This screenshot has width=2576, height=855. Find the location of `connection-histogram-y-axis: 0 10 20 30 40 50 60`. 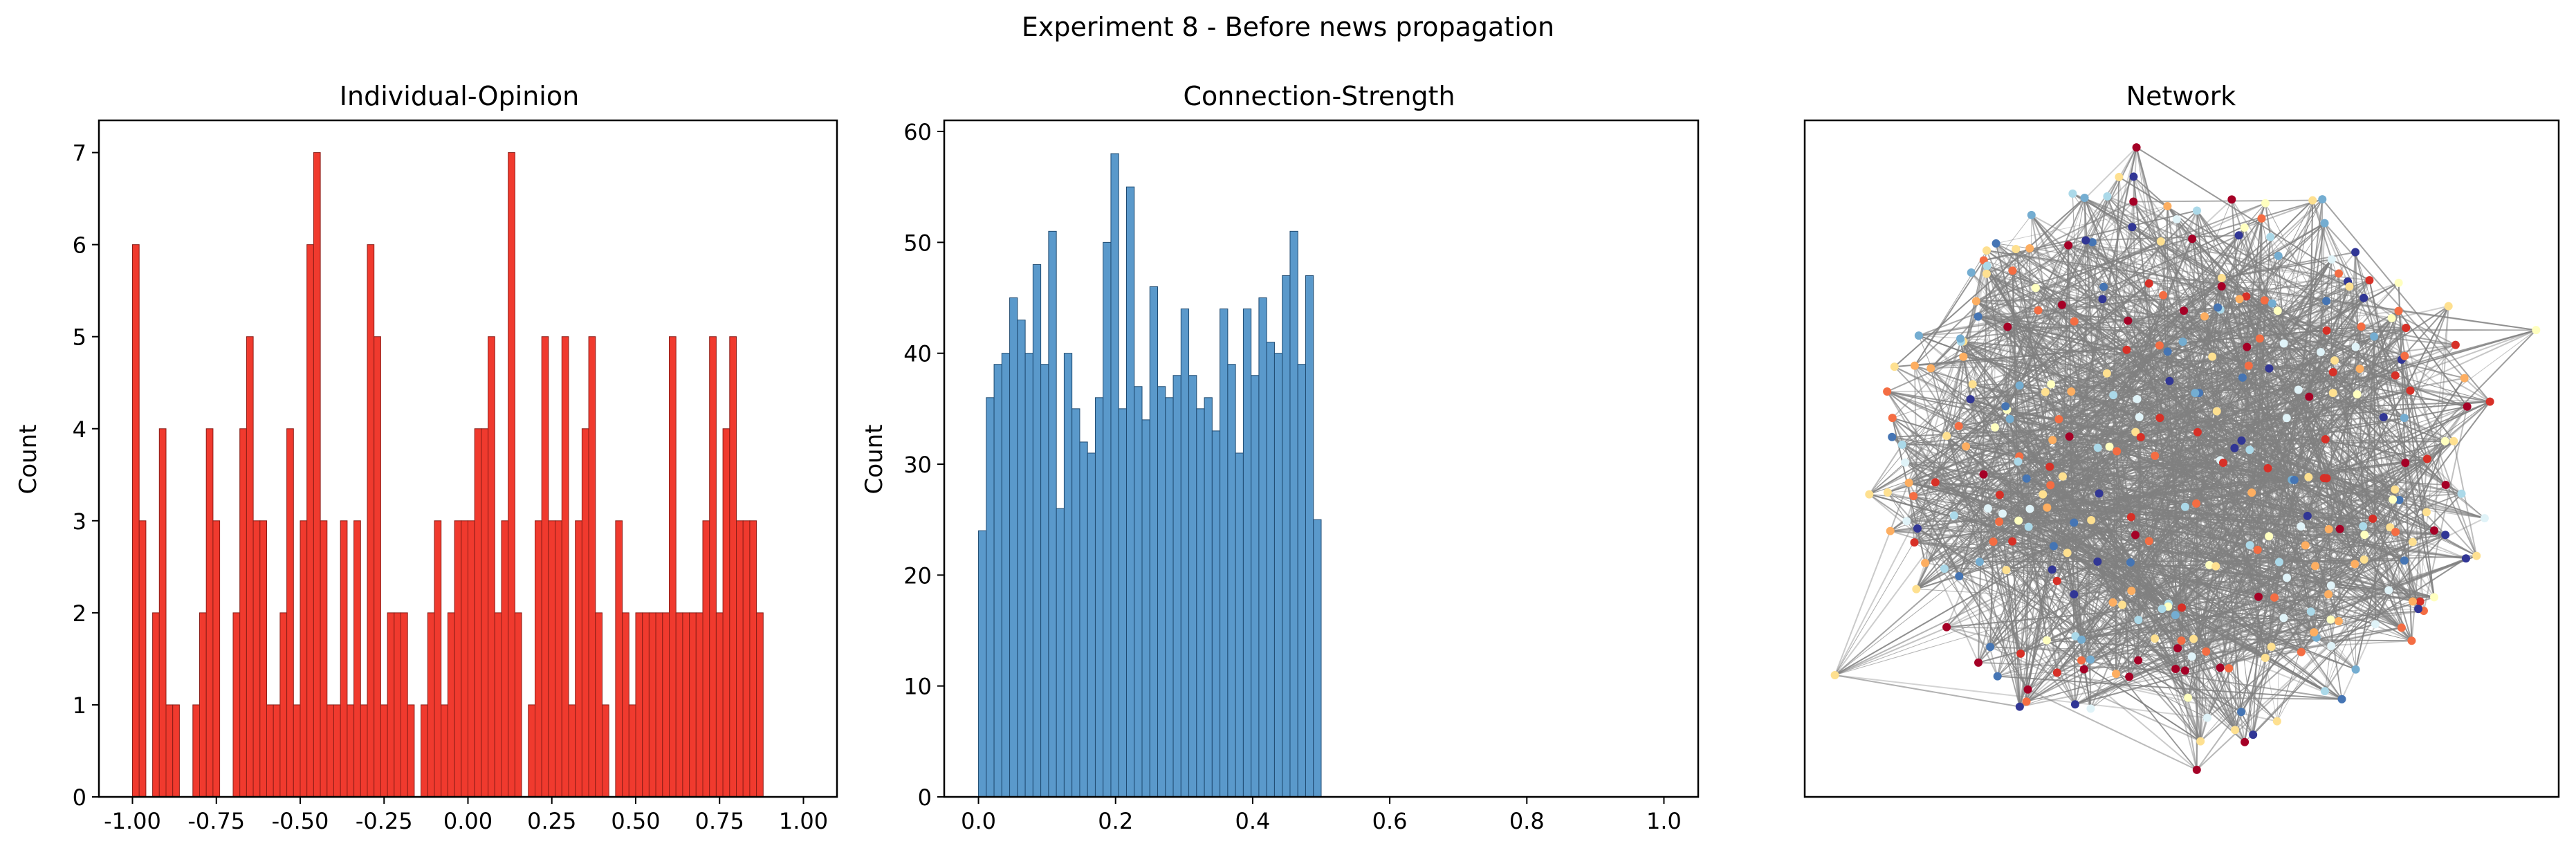

connection-histogram-y-axis: 0 10 20 30 40 50 60 is located at coordinates (923, 465).